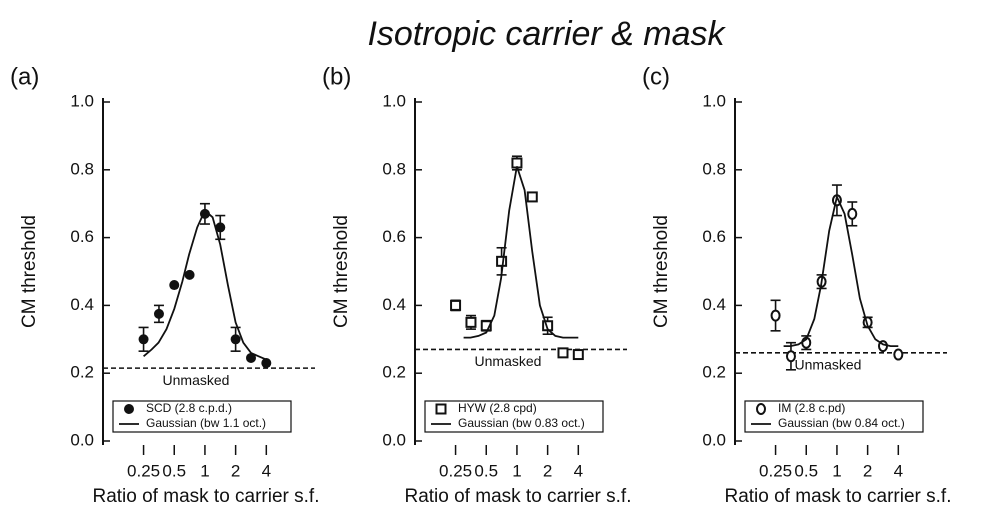 This screenshot has width=986, height=514. I want to click on panel-label: (b), so click(336, 76).